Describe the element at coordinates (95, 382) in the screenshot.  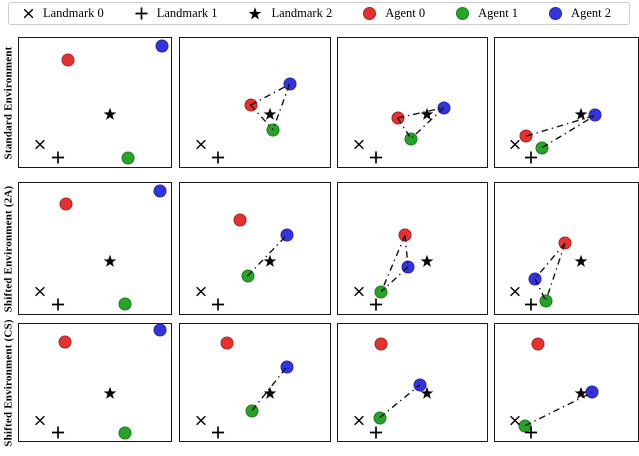
I see `panel-r2c0` at that location.